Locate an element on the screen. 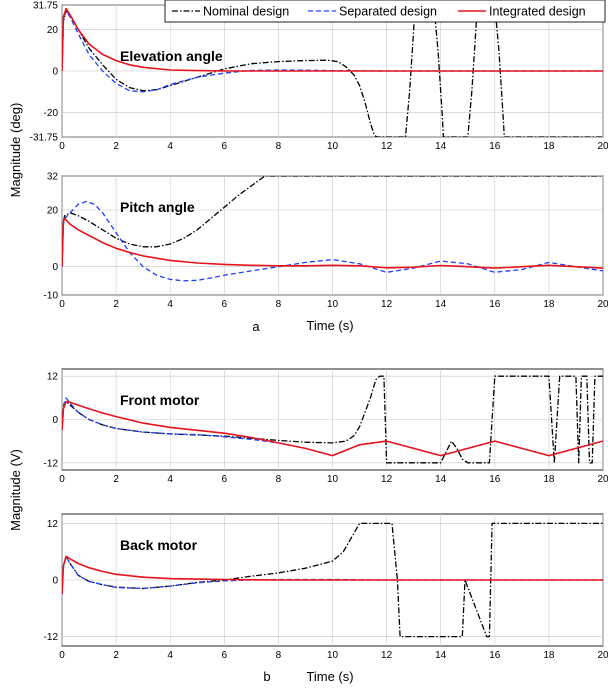 The width and height of the screenshot is (608, 692). top-y-axis-label: Magnitude (deg) is located at coordinates (15, 150).